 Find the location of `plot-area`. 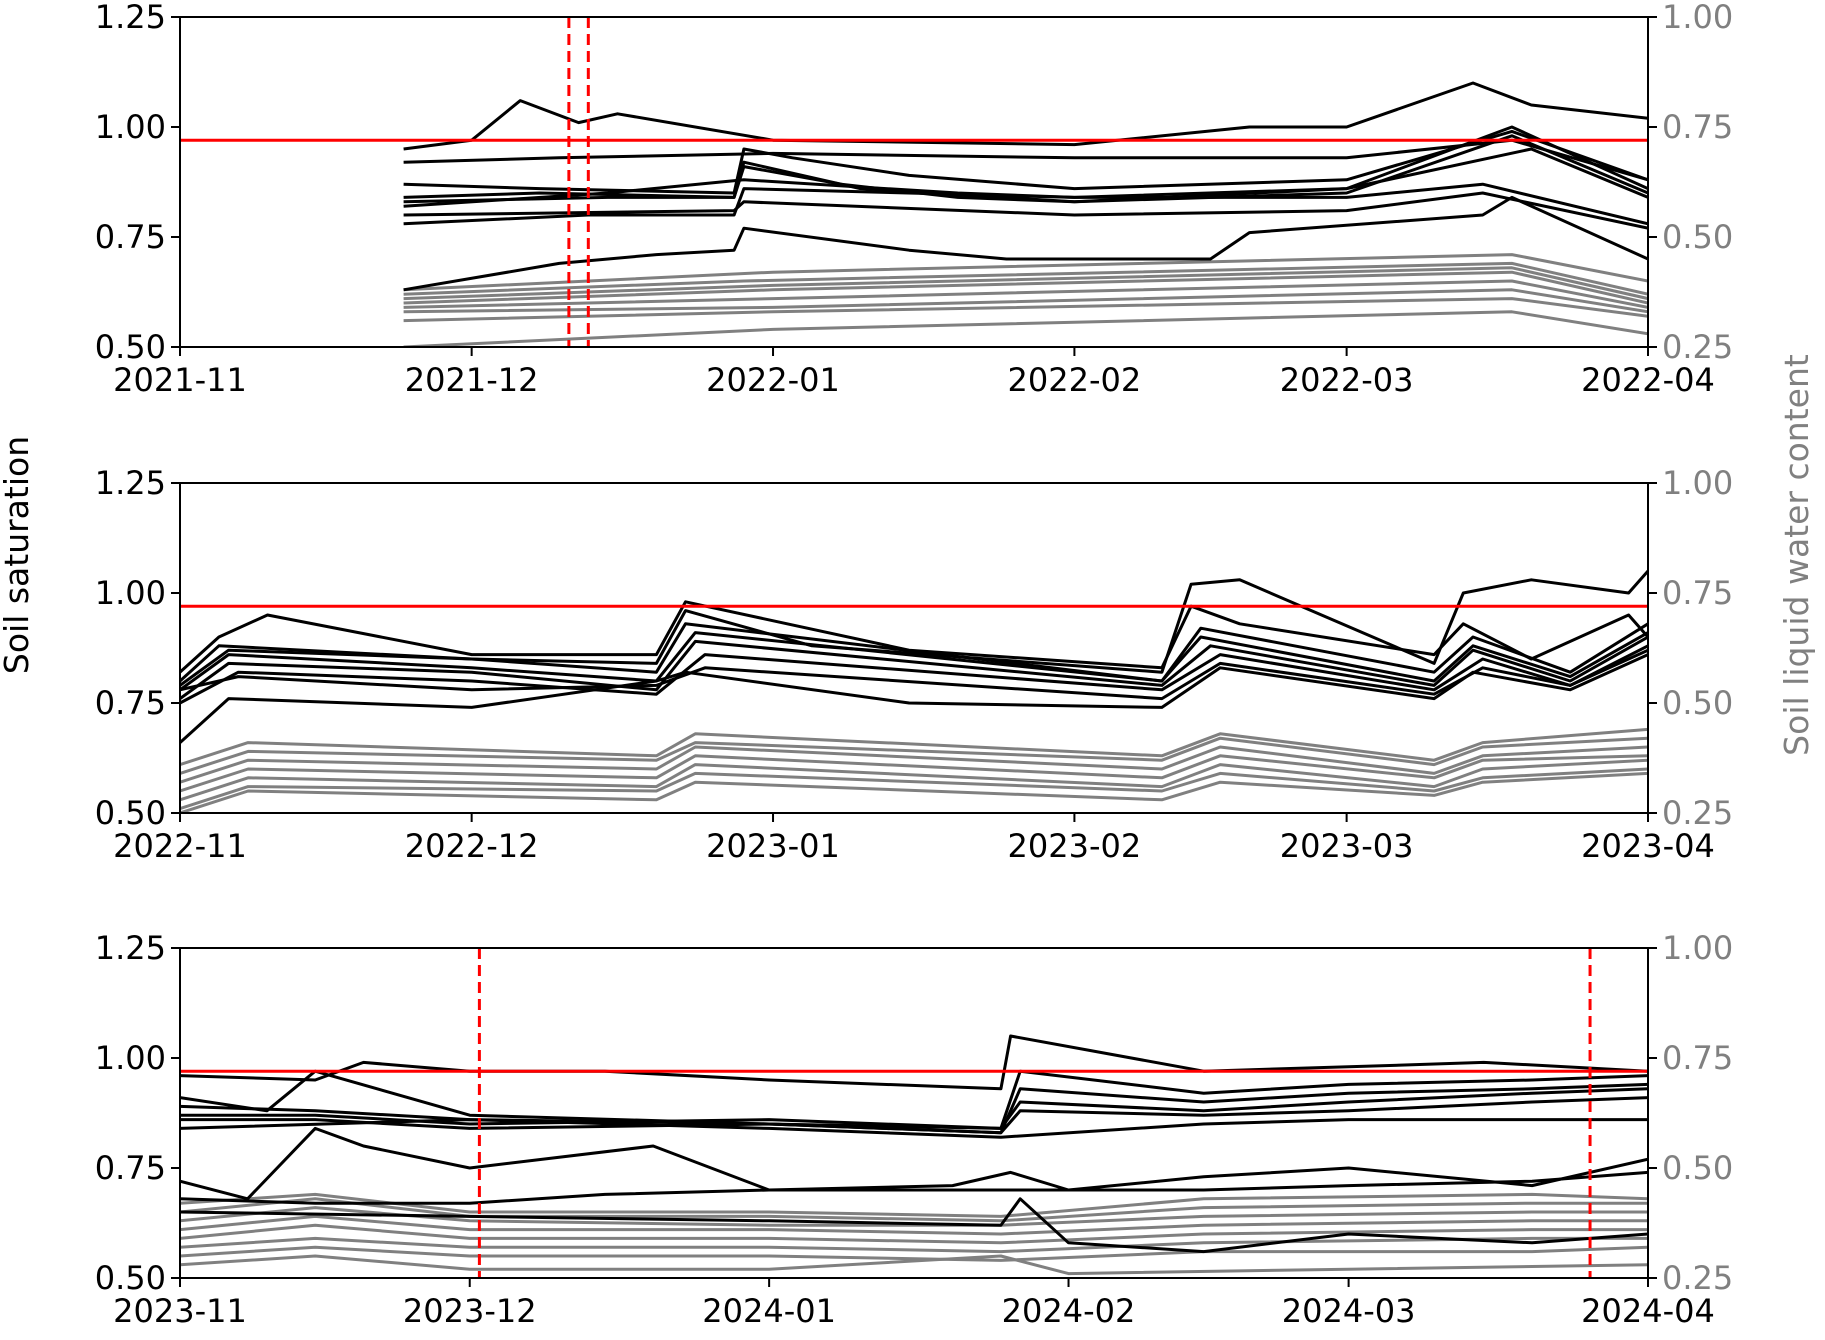

plot-area is located at coordinates (914, 691).